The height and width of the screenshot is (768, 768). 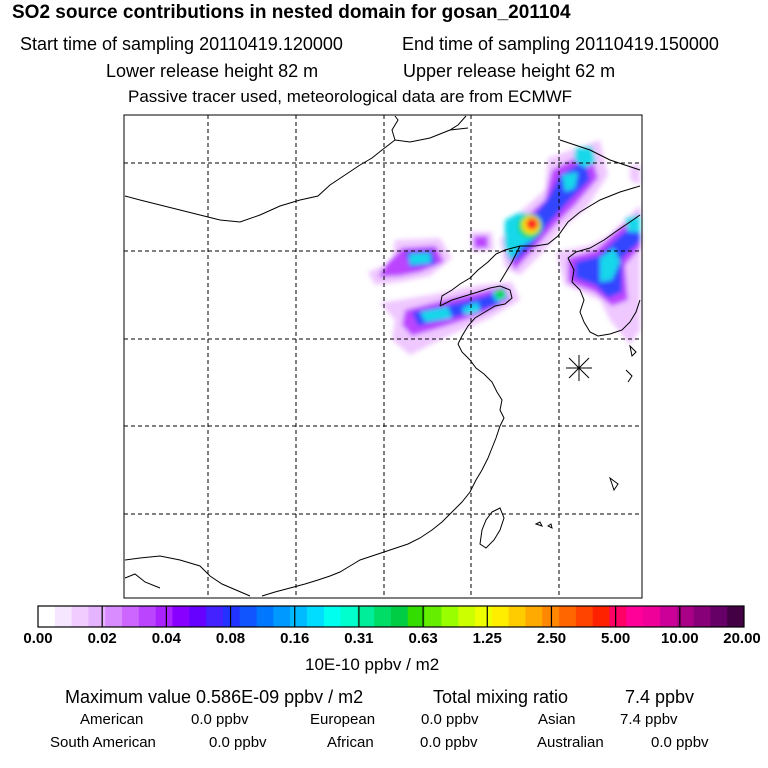 I want to click on region-name: Asian, so click(x=557, y=719).